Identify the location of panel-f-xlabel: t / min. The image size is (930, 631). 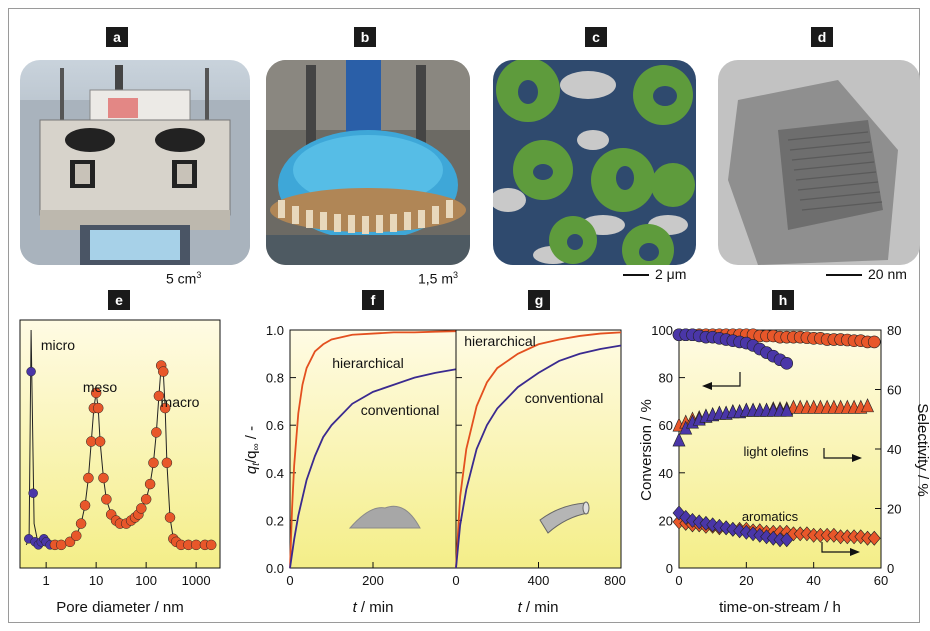
(373, 607).